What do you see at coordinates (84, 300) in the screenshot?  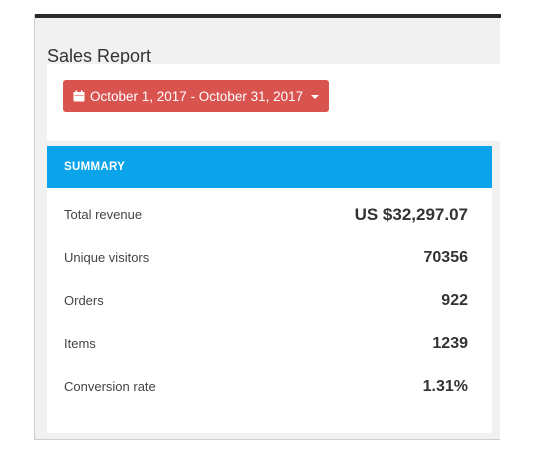 I see `summary-row-label: Orders` at bounding box center [84, 300].